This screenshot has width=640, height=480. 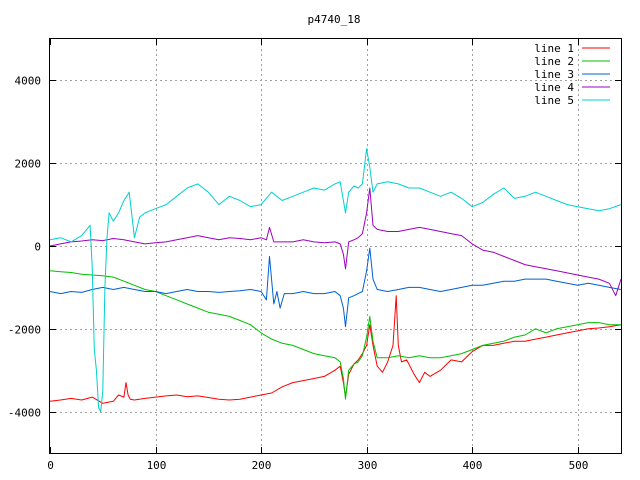 I want to click on legend-label: line 3, so click(x=554, y=74).